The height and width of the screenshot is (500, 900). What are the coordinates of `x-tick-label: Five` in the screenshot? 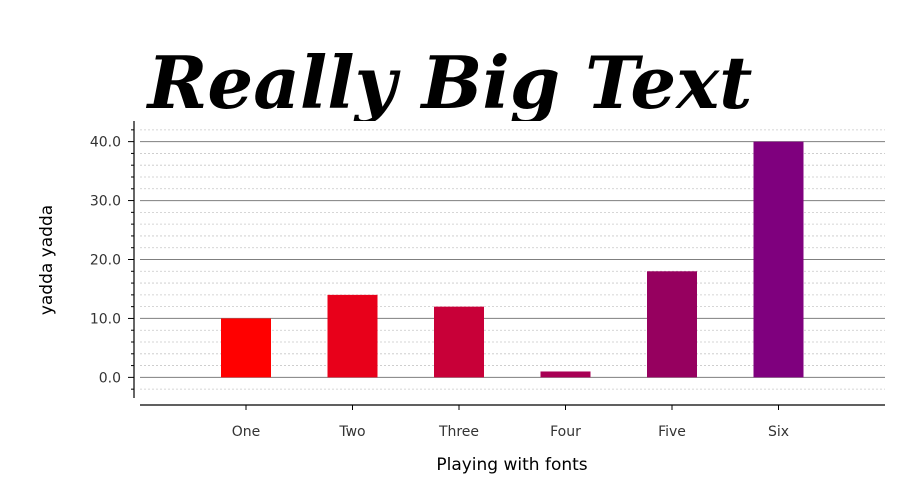 It's located at (672, 432).